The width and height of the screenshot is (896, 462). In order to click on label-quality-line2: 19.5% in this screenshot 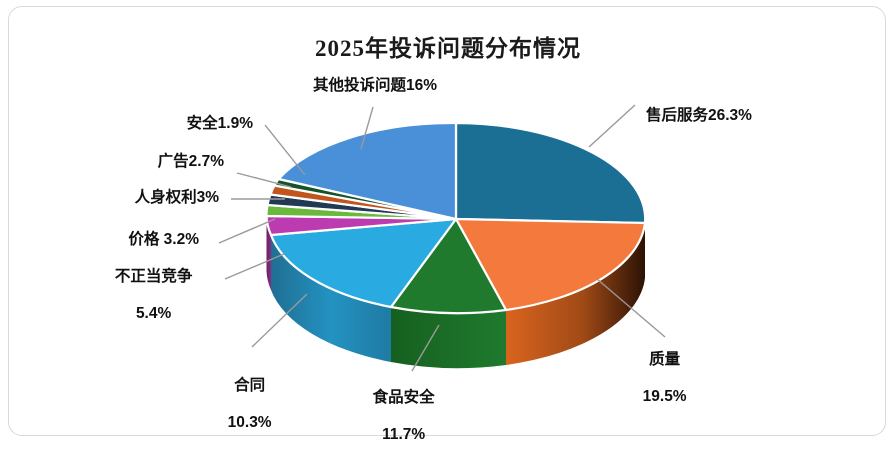, I will do `click(664, 396)`.